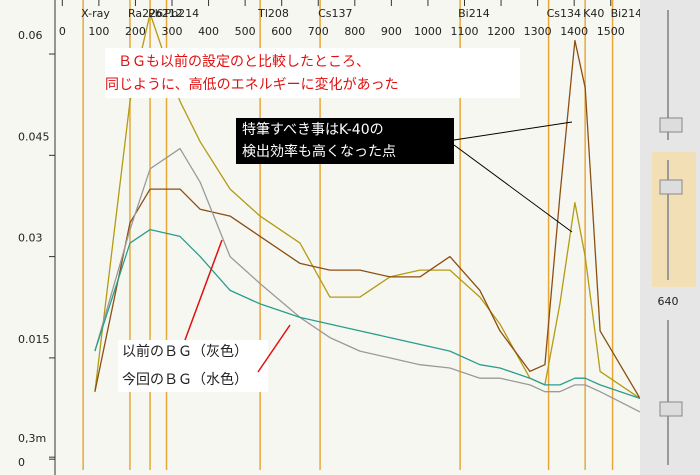  What do you see at coordinates (208, 31) in the screenshot?
I see `x-tick-label: 400` at bounding box center [208, 31].